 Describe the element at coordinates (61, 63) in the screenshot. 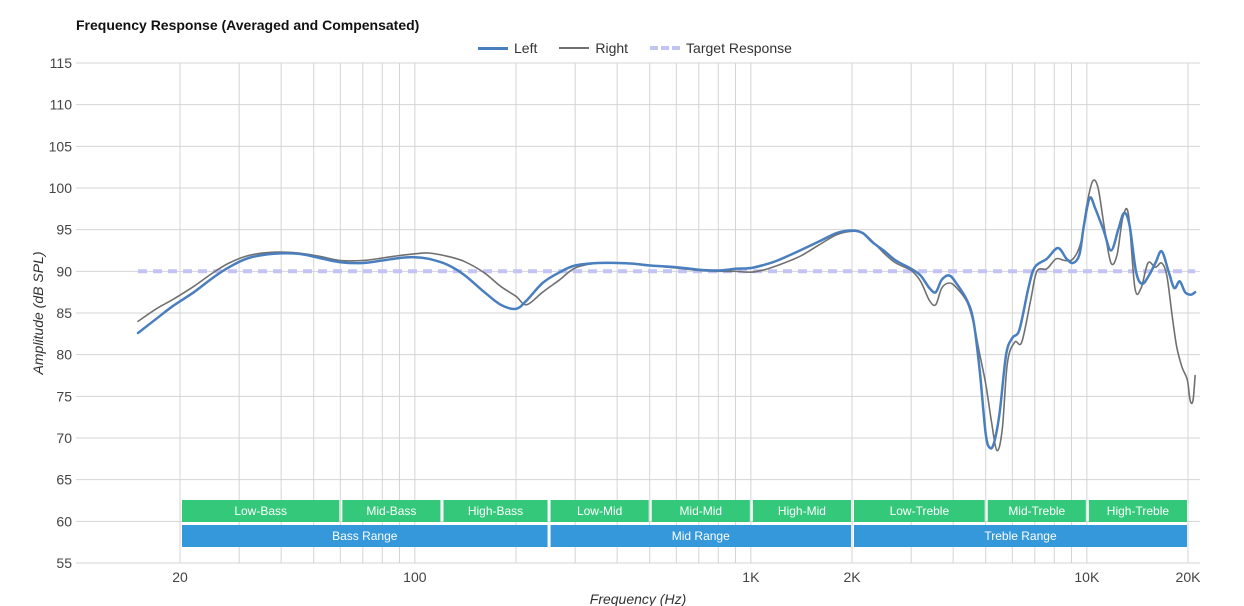

I see `y-tick-label: 115` at that location.